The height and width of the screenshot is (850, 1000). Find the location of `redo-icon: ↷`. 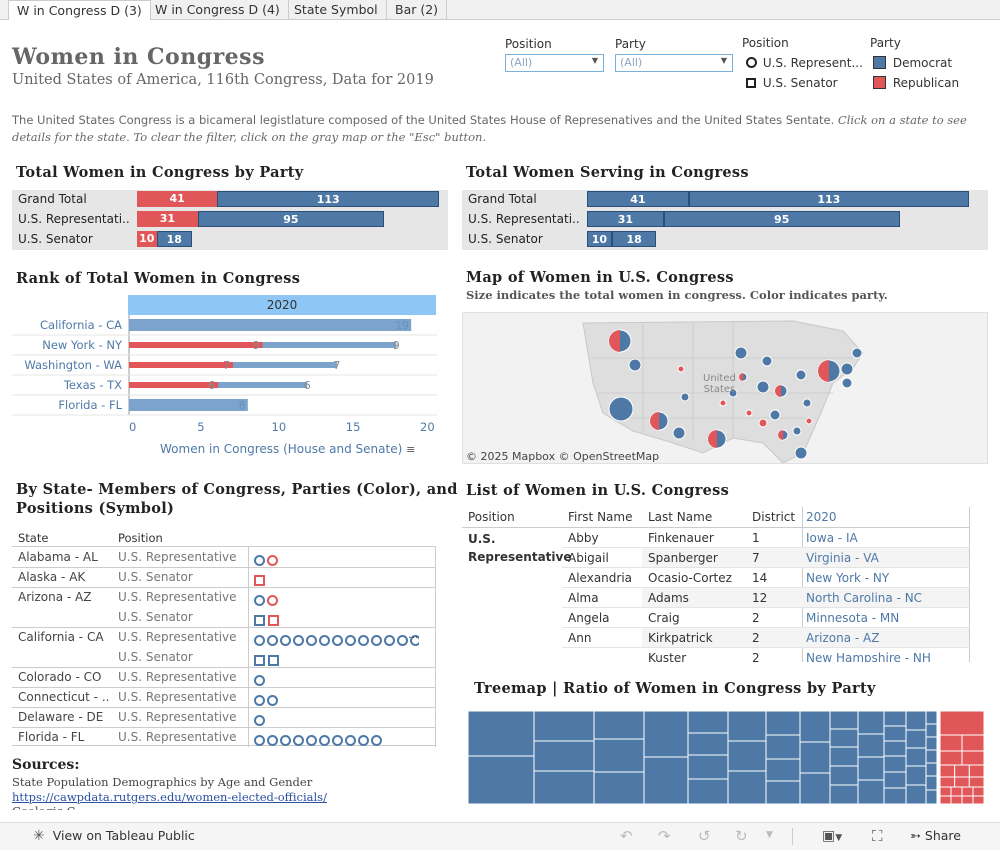

redo-icon: ↷ is located at coordinates (664, 836).